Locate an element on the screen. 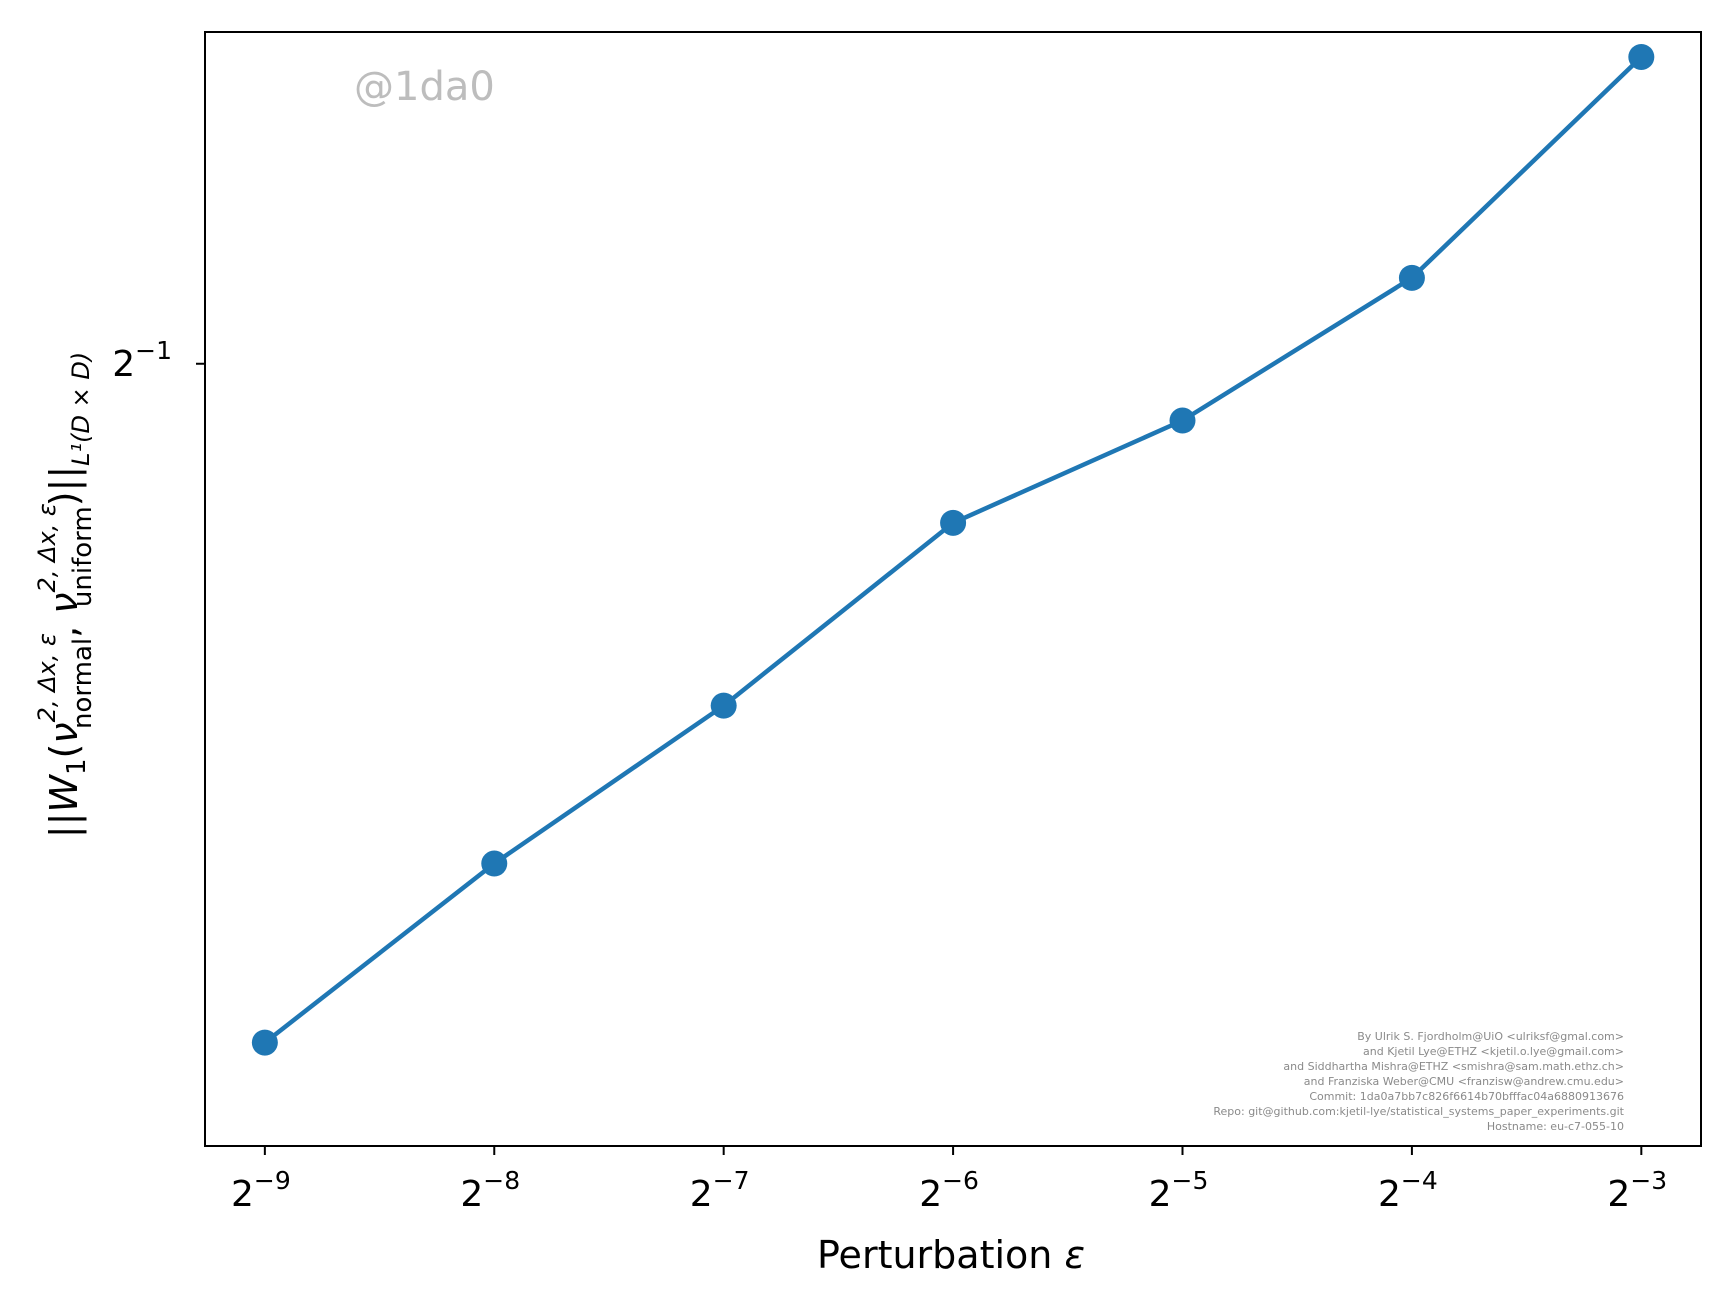  x-axis-ticks: 2−9 2−8 2−7 2−6 2−5 2−4 2−3 is located at coordinates (949, 1180).